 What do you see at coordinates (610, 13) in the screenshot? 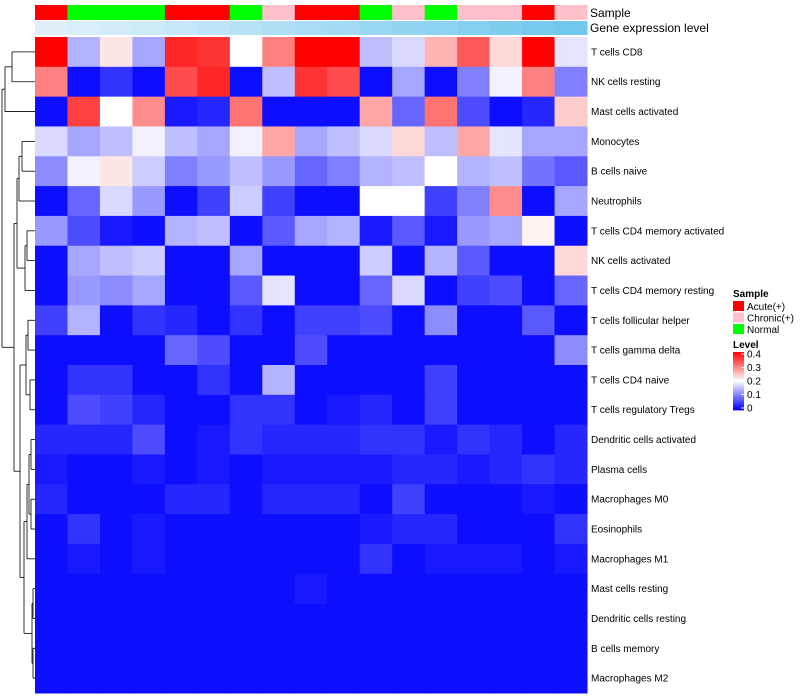
I see `sample-annotation-label: Sample` at bounding box center [610, 13].